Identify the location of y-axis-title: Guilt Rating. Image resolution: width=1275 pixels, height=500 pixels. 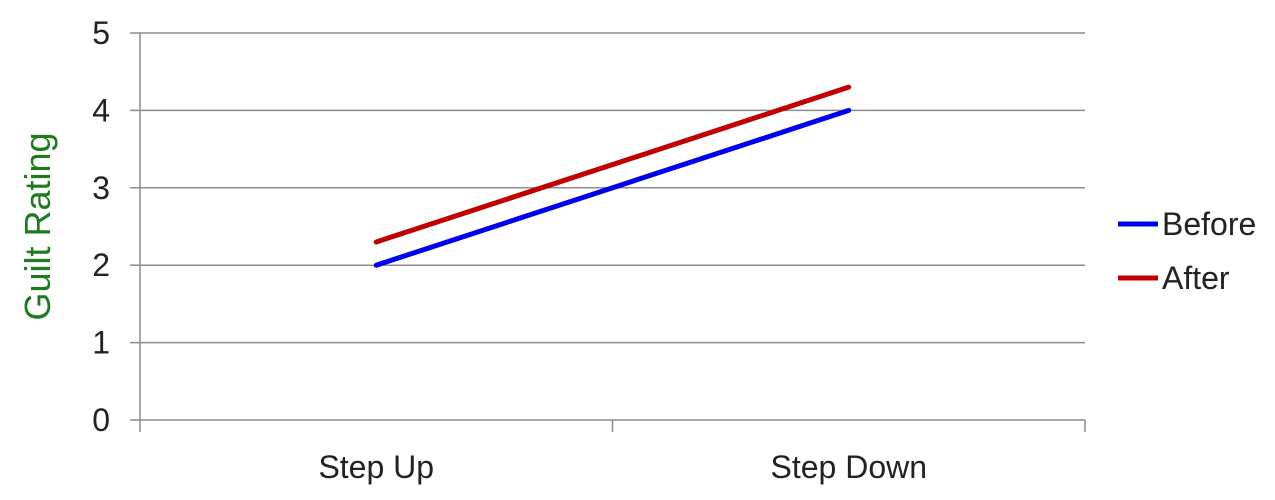
(37, 226).